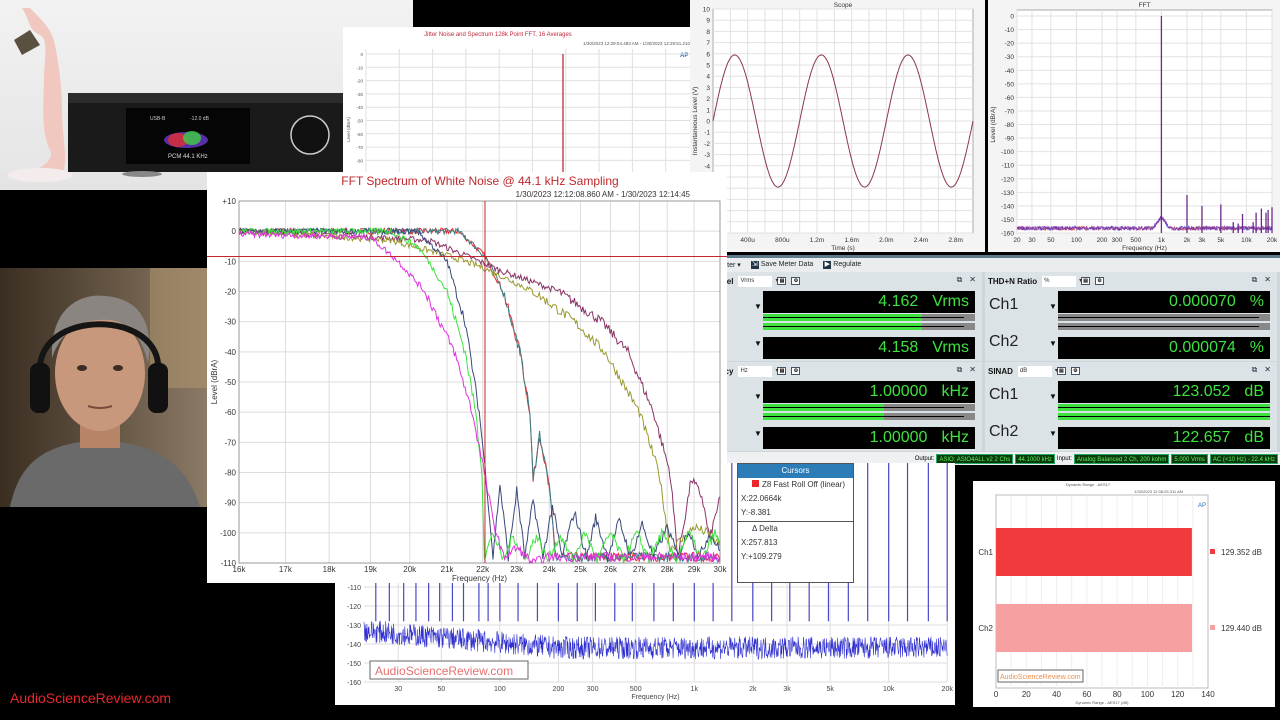 This screenshot has height=720, width=1280. What do you see at coordinates (230, 442) in the screenshot?
I see `y-tick-label: -70` at bounding box center [230, 442].